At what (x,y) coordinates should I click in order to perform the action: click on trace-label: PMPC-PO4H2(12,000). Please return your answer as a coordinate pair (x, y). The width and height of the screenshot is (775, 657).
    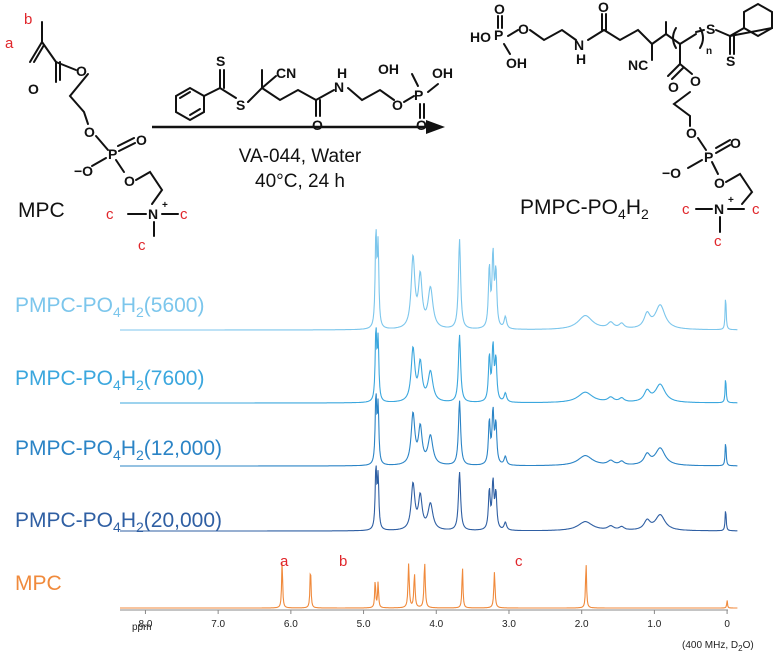
    Looking at the image, I should click on (118, 450).